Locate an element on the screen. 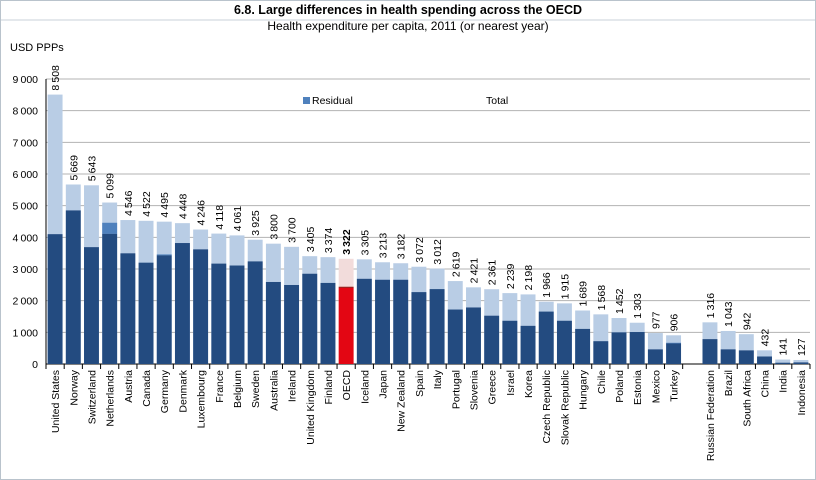 The image size is (816, 480). value-label: 2 239 is located at coordinates (511, 276).